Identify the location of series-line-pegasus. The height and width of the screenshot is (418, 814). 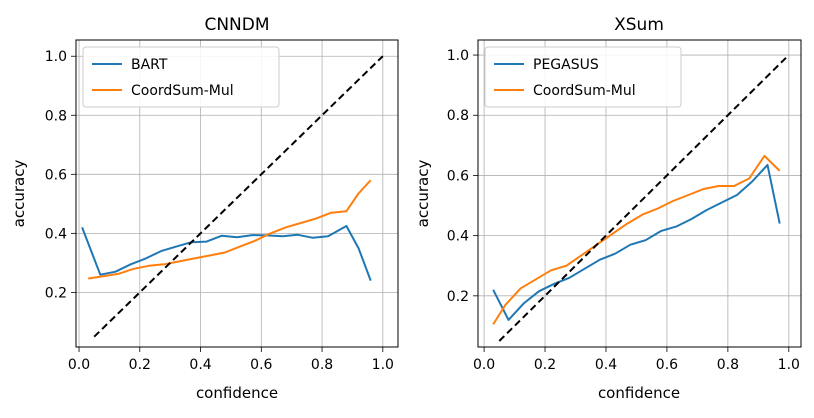
(636, 242).